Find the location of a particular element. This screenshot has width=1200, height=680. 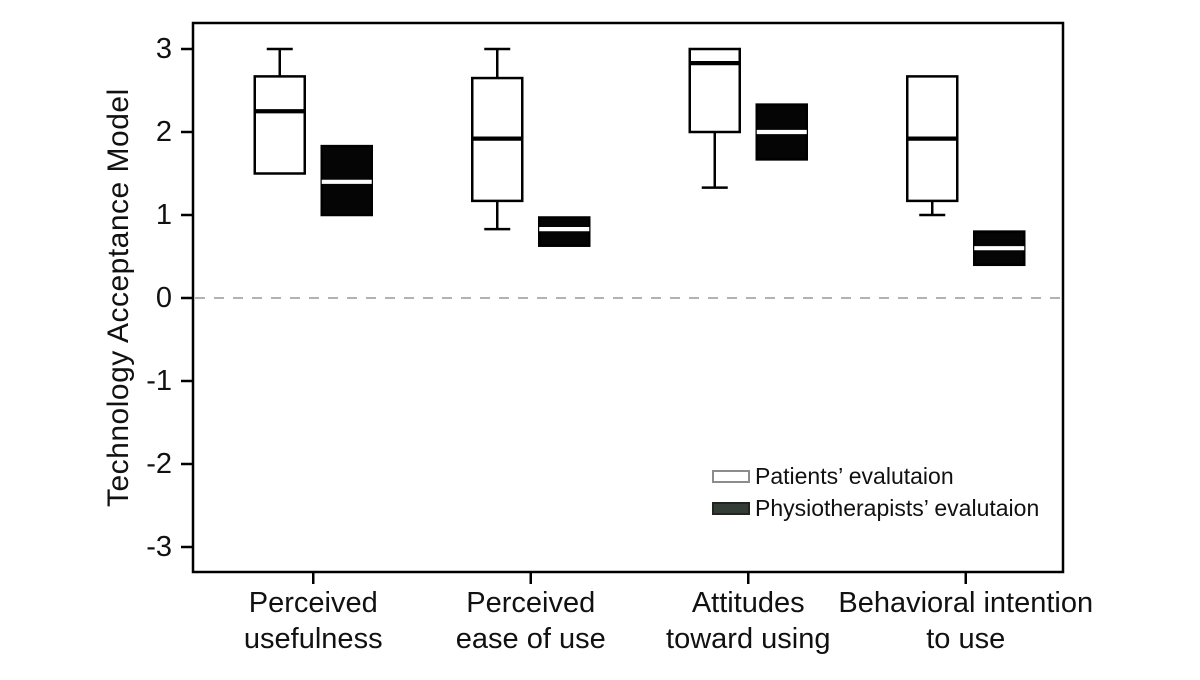

physiotherapists-legend-label: Physiotherapists’ evalutaion is located at coordinates (897, 508).